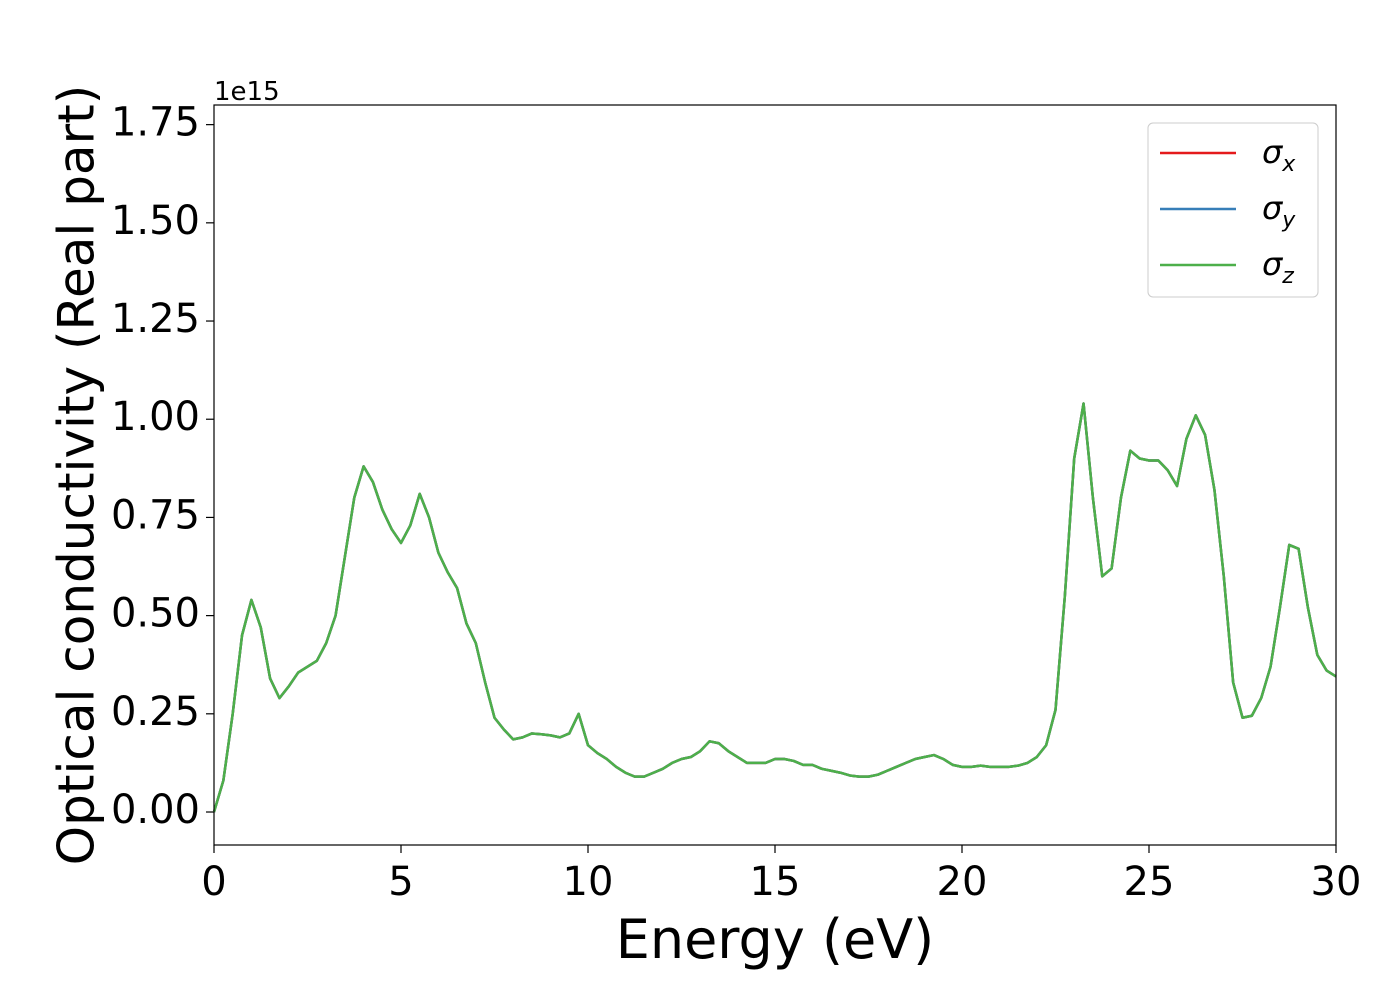  What do you see at coordinates (155, 712) in the screenshot?
I see `y-tick-label: 0.25` at bounding box center [155, 712].